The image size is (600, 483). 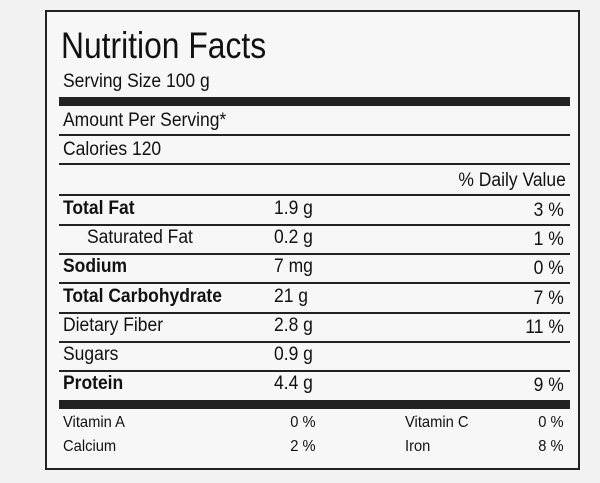 What do you see at coordinates (145, 120) in the screenshot?
I see `amount-per-serving: Amount Per Serving*` at bounding box center [145, 120].